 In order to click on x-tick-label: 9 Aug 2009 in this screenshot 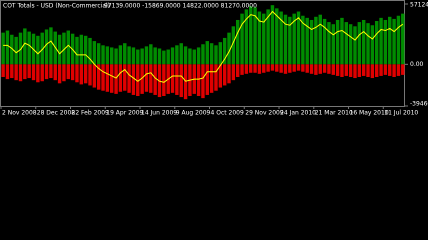, I will do `click(193, 113)`.